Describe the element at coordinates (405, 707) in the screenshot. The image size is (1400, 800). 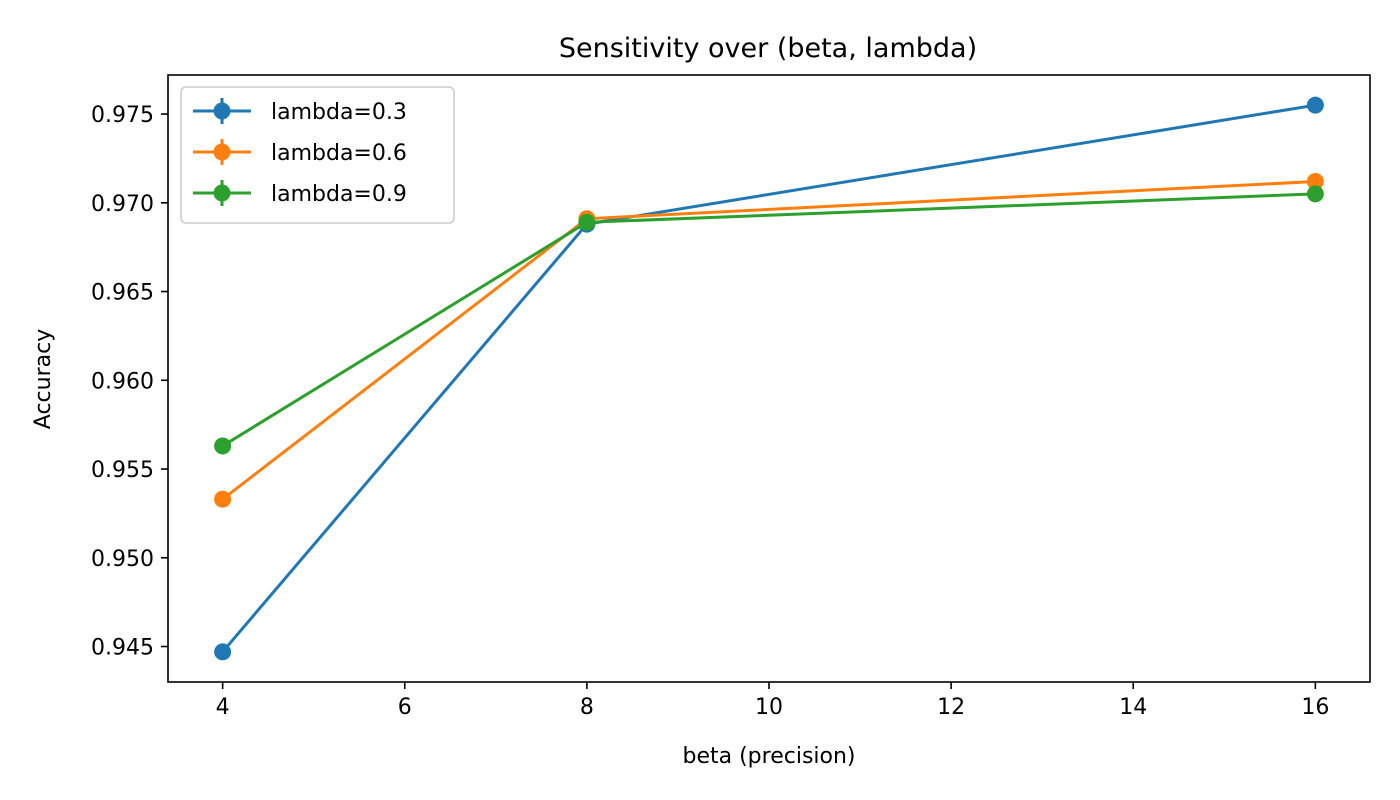
I see `x-tick-label: 6` at that location.